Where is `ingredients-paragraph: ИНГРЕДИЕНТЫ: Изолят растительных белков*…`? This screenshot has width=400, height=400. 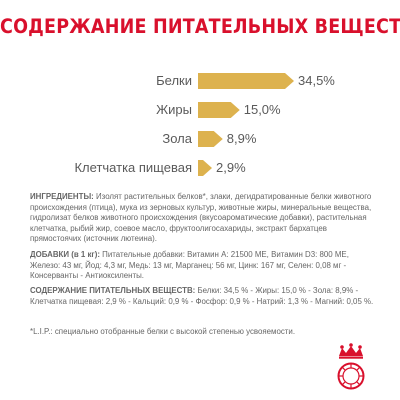 ingredients-paragraph: ИНГРЕДИЕНТЫ: Изолят растительных белков*… is located at coordinates (202, 218).